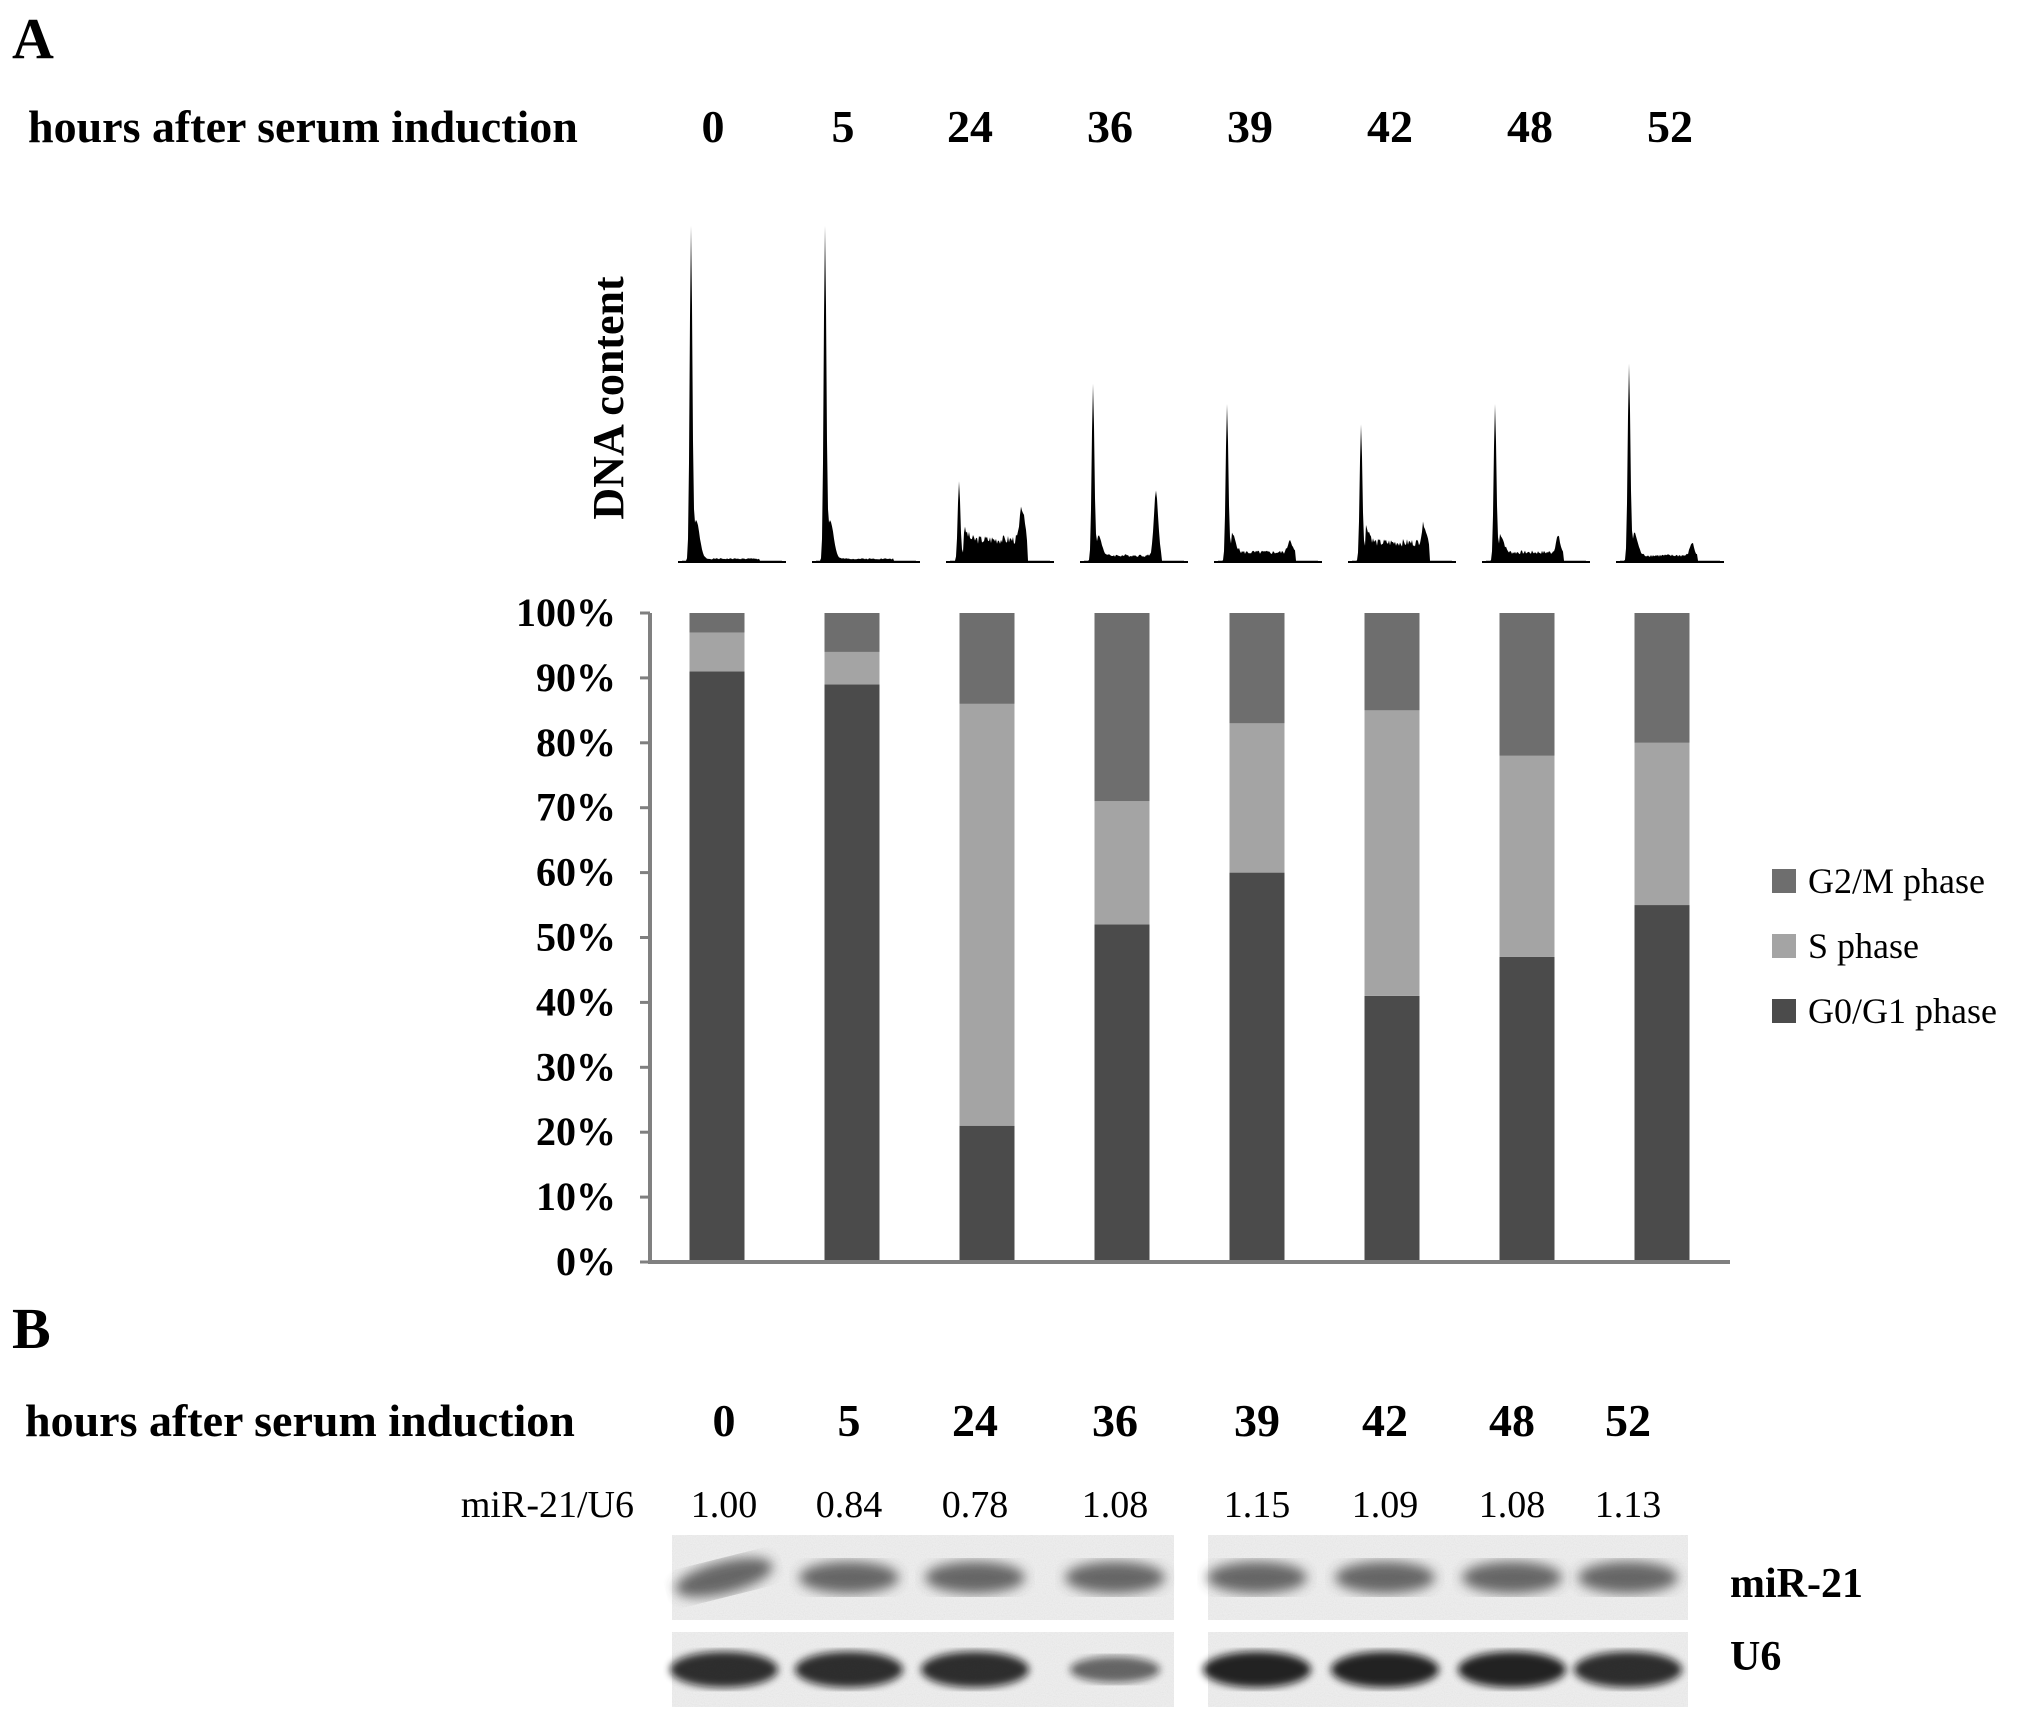 This screenshot has height=1709, width=2031. I want to click on y-axis-ticks: 0% 10% 20% 30% 40% 50% 60% 70% 80% 90% 100%, so click(583, 937).